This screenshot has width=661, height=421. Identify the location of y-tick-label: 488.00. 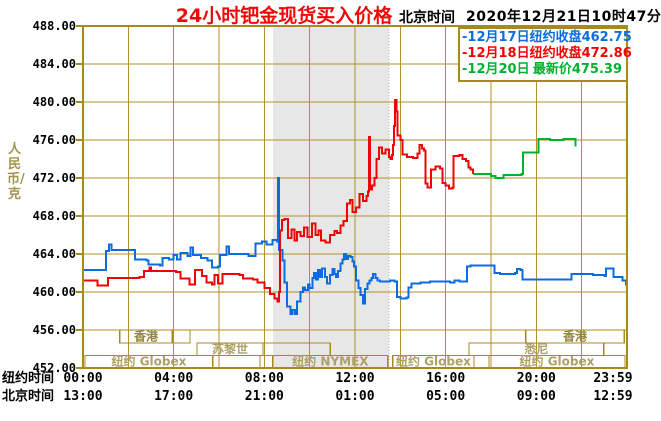
(54, 26).